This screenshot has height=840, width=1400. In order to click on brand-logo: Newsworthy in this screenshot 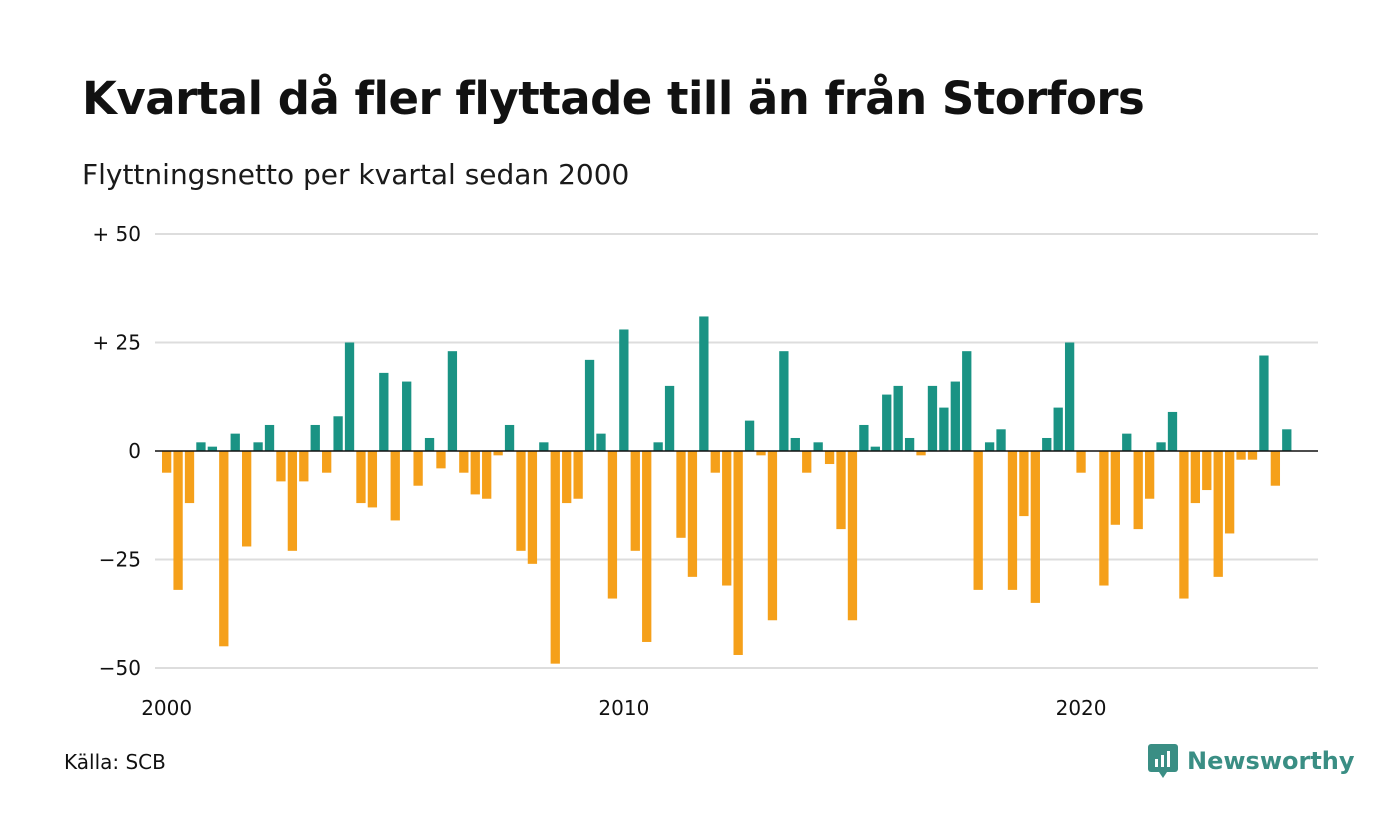, I will do `click(1251, 761)`.